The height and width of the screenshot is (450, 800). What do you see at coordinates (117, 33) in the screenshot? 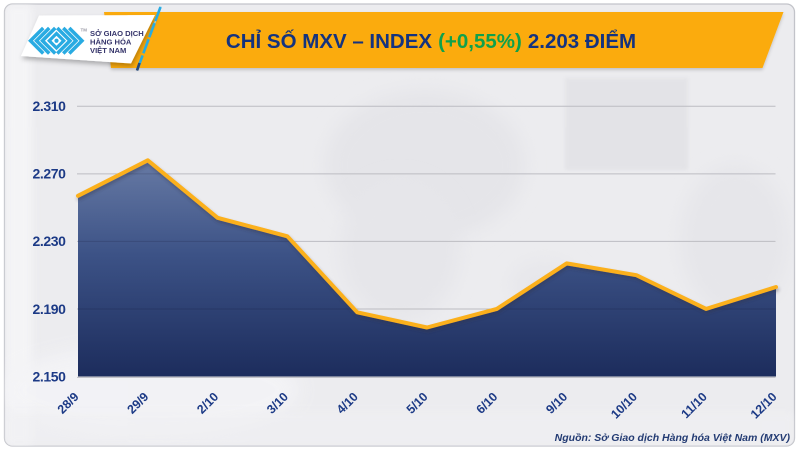
I see `logo-org-line-1: SỞ GIAO DỊCH` at bounding box center [117, 33].